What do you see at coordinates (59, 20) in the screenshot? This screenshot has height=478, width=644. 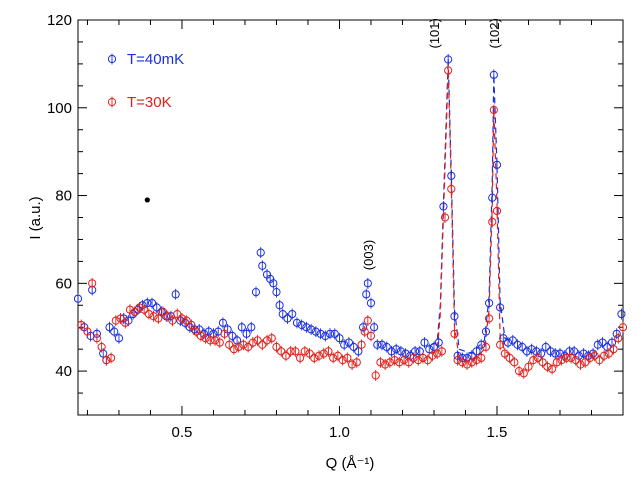 I see `y-tick-label: 120` at bounding box center [59, 20].